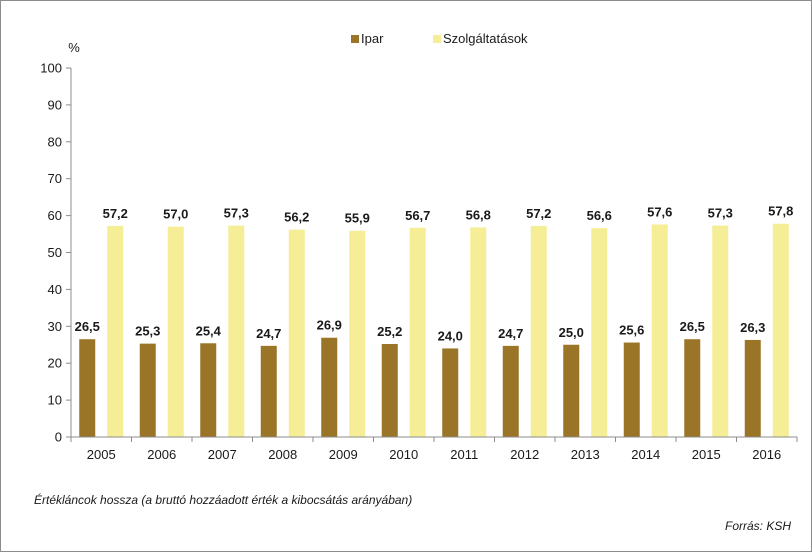 The image size is (812, 553). What do you see at coordinates (766, 454) in the screenshot?
I see `x-tick-label: 2016` at bounding box center [766, 454].